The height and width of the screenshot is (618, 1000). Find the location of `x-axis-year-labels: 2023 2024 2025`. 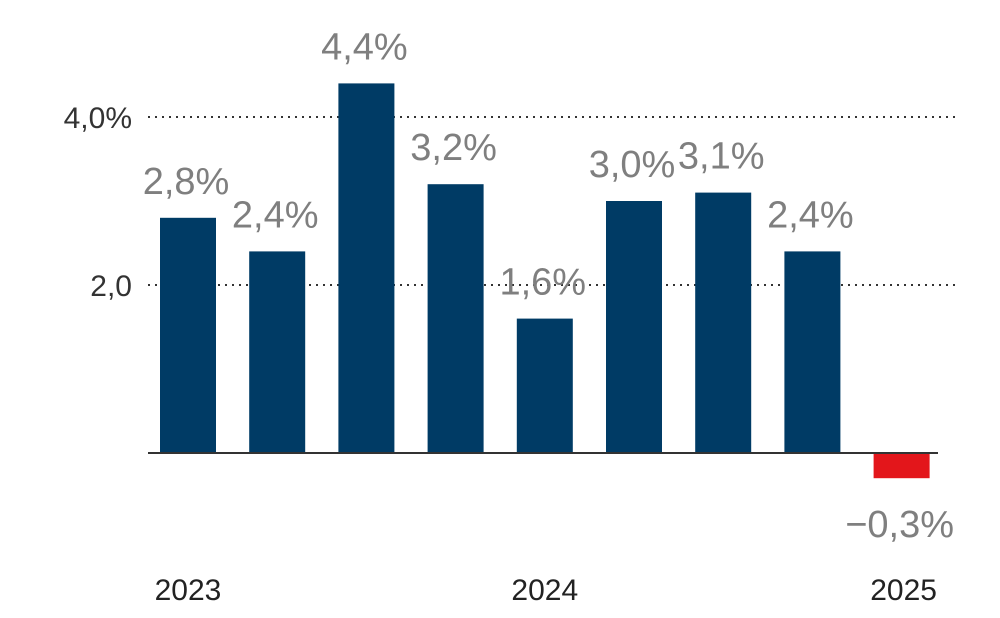

x-axis-year-labels: 2023 2024 2025 is located at coordinates (546, 590).